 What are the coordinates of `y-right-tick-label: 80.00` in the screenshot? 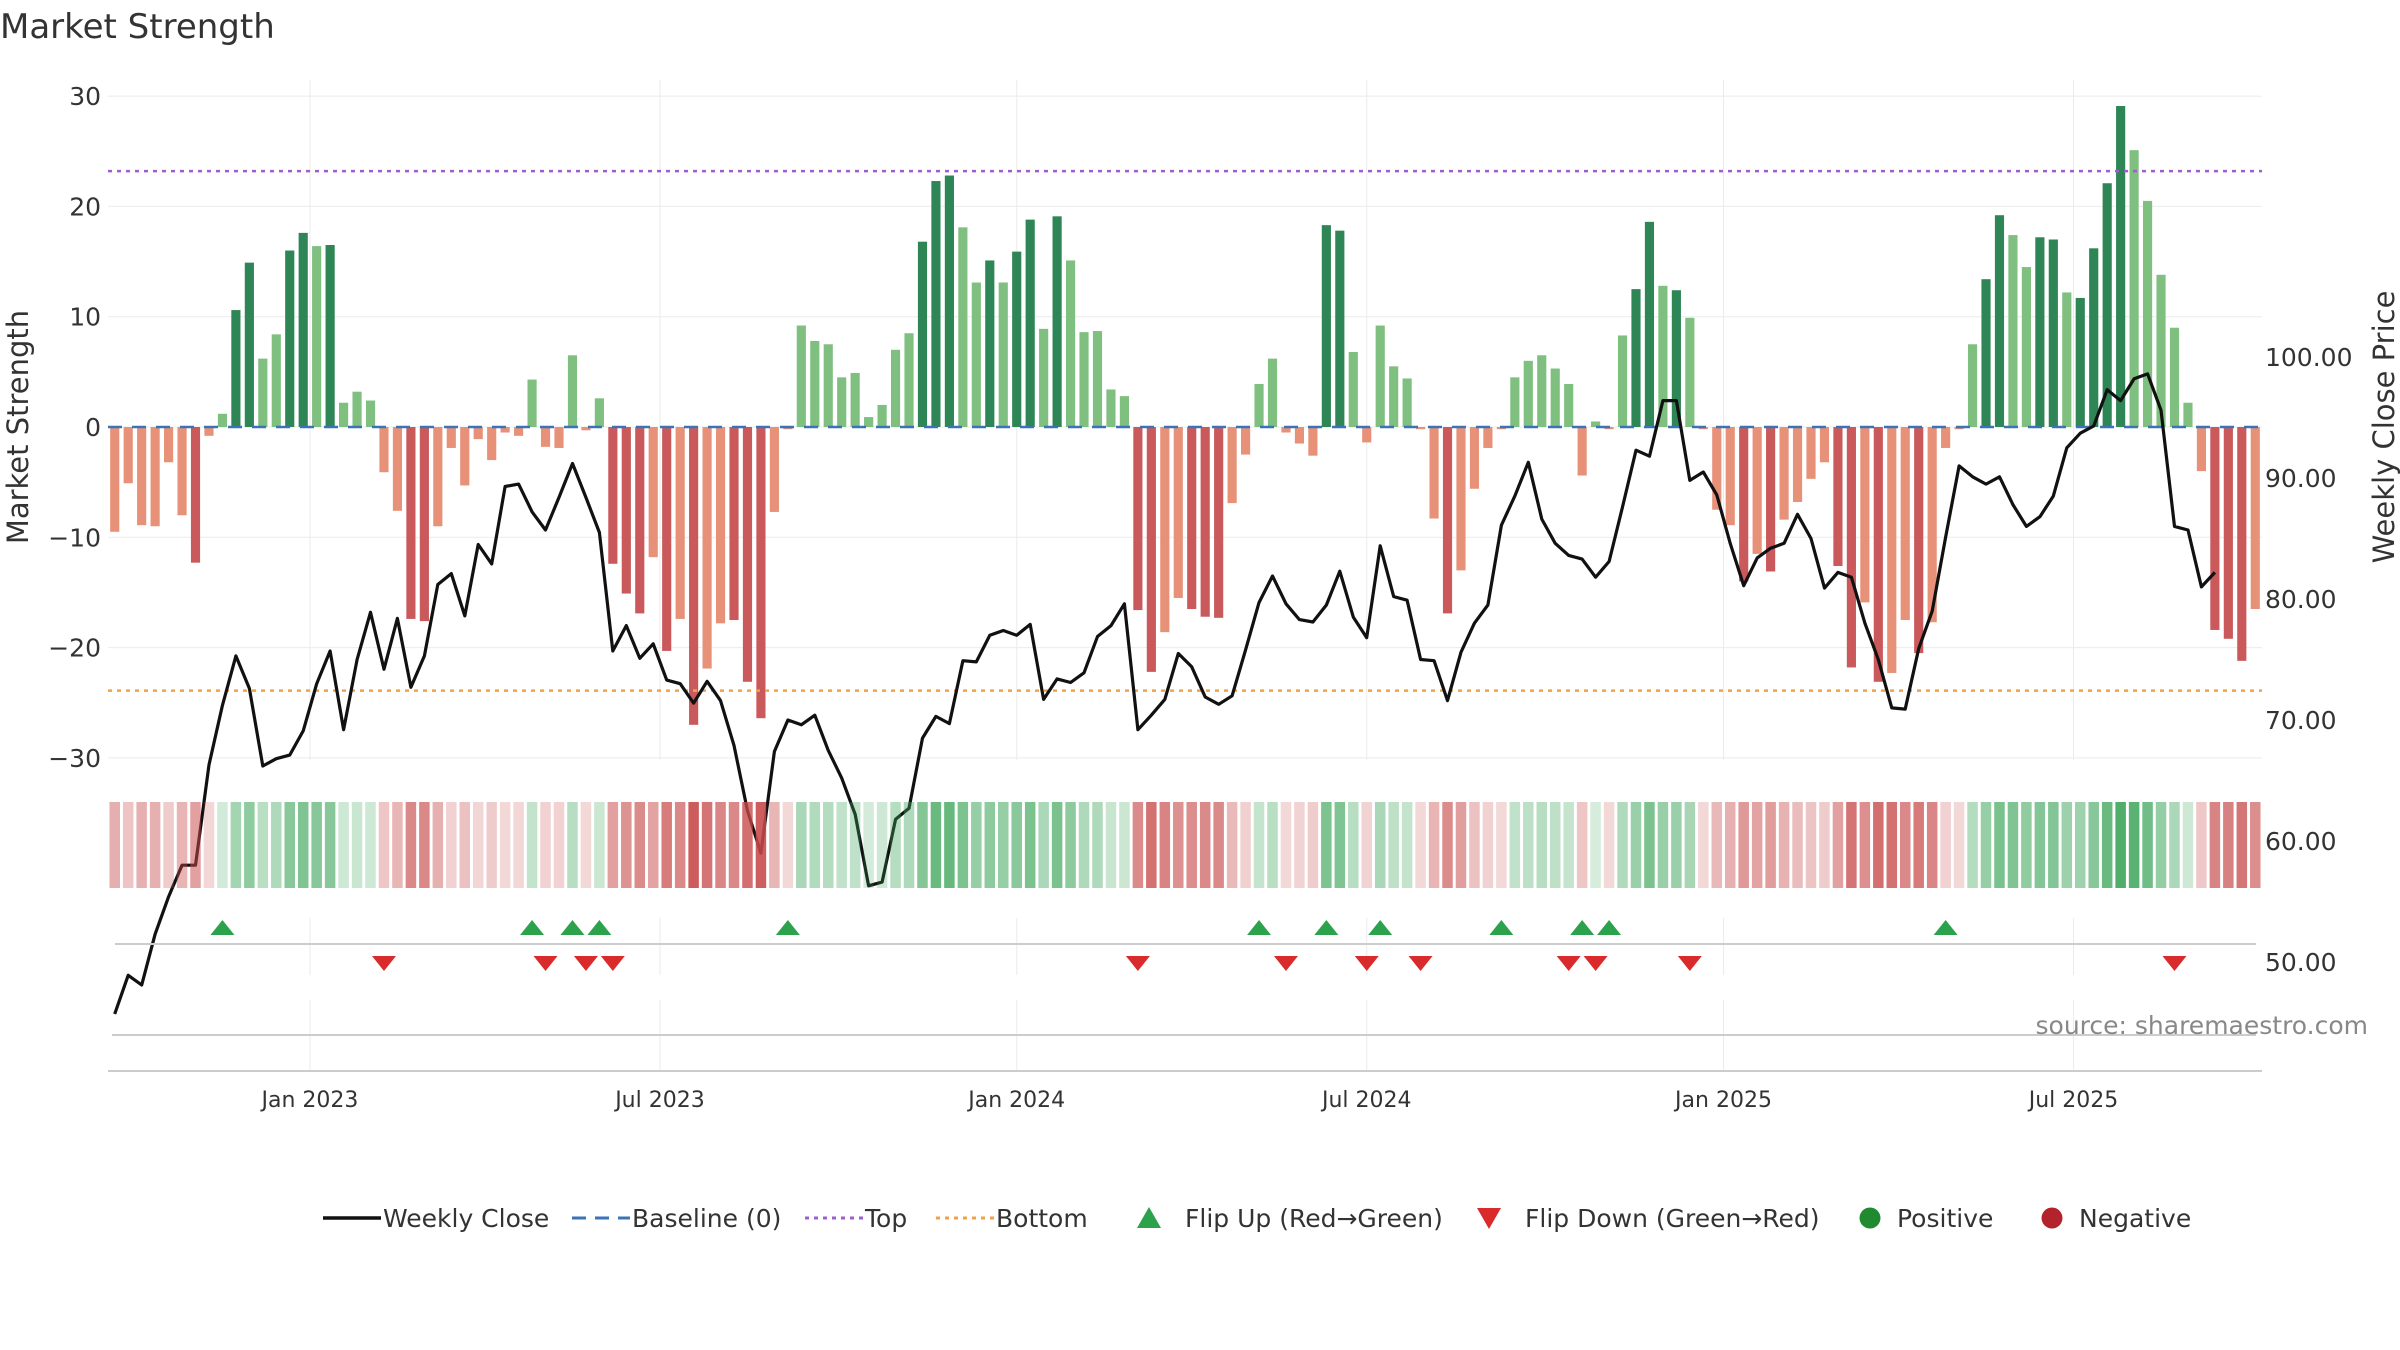 It's located at (2301, 599).